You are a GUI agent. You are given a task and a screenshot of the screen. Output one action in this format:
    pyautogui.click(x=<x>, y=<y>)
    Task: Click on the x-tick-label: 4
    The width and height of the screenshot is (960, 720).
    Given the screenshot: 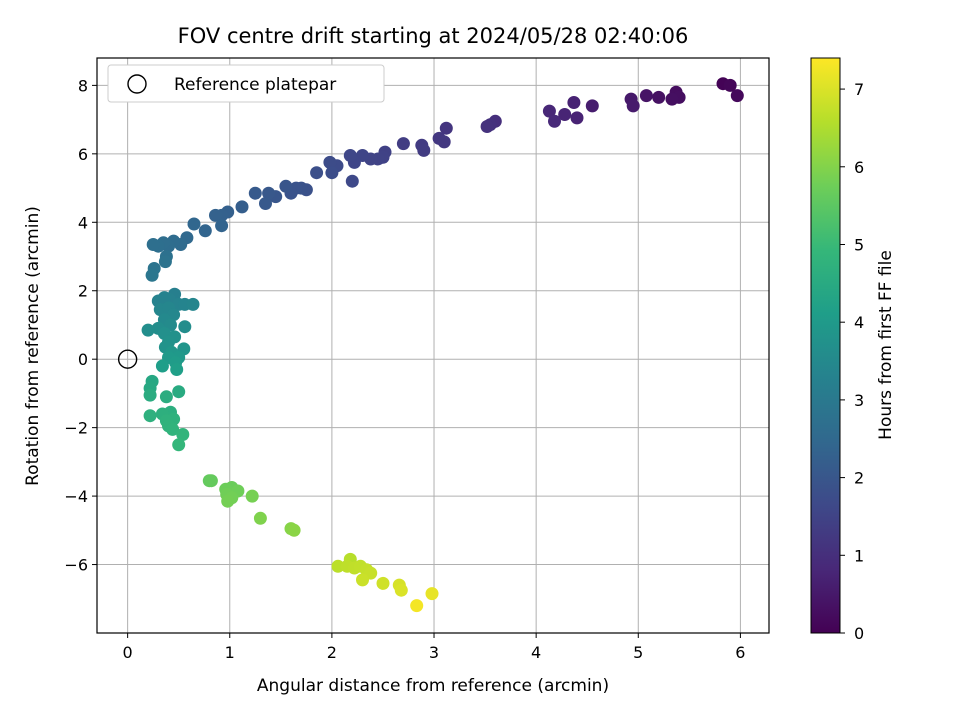 What is the action you would take?
    pyautogui.click(x=536, y=652)
    